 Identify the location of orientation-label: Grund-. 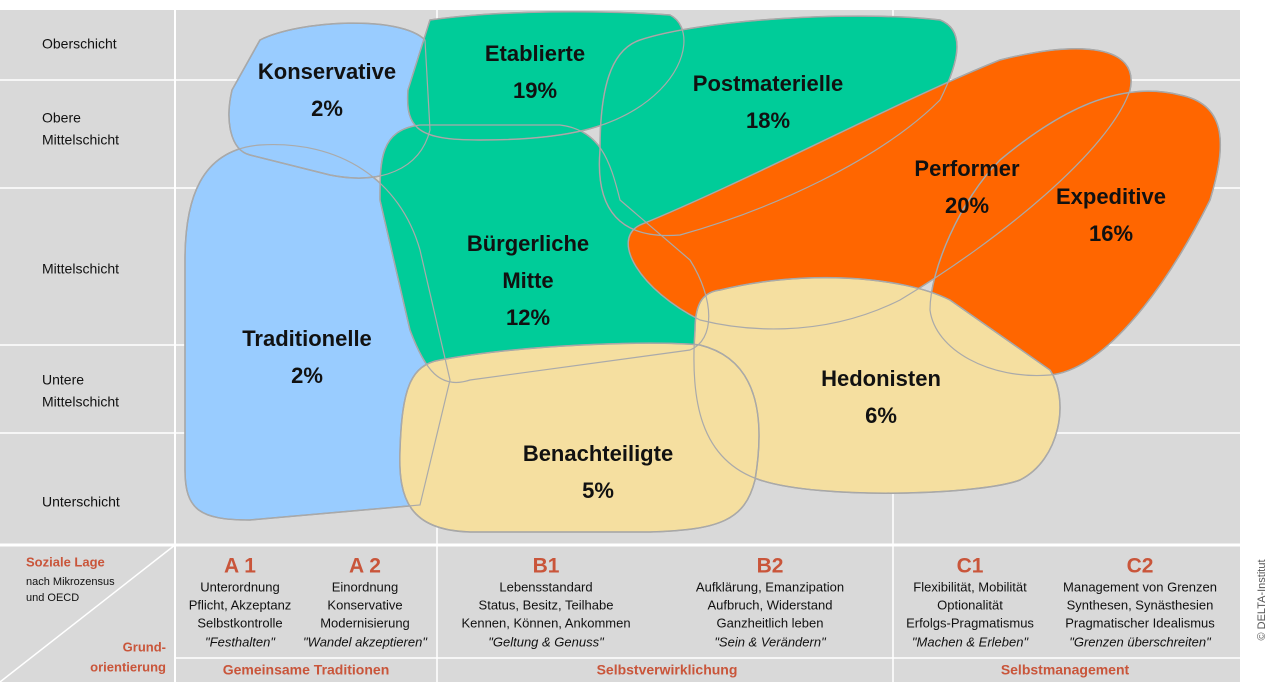
(144, 646).